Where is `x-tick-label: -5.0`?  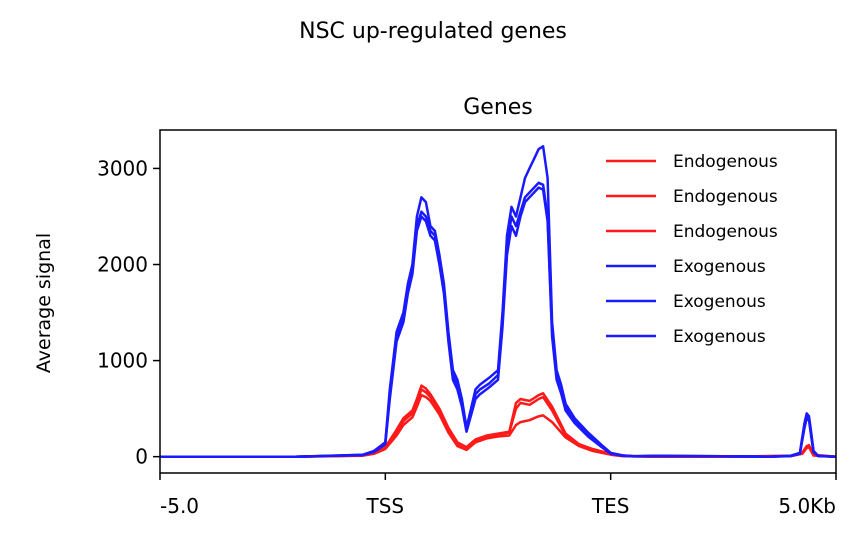
x-tick-label: -5.0 is located at coordinates (179, 506).